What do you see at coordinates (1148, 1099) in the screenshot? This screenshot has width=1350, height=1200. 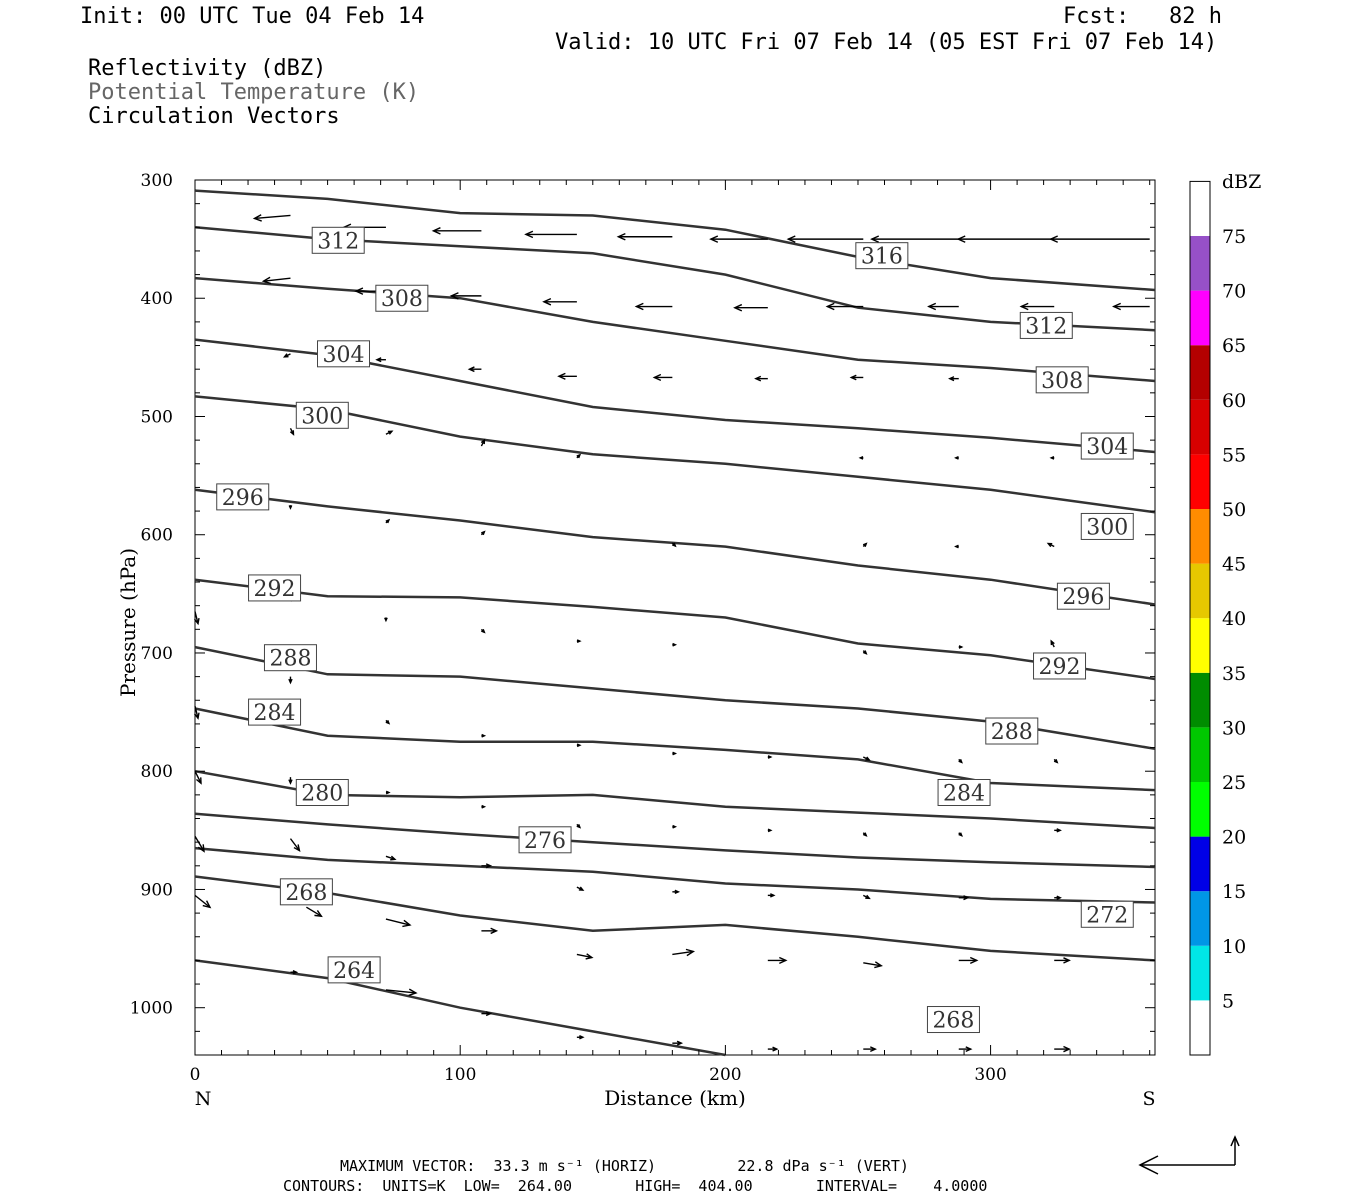 I see `x-end-label-s: S` at bounding box center [1148, 1099].